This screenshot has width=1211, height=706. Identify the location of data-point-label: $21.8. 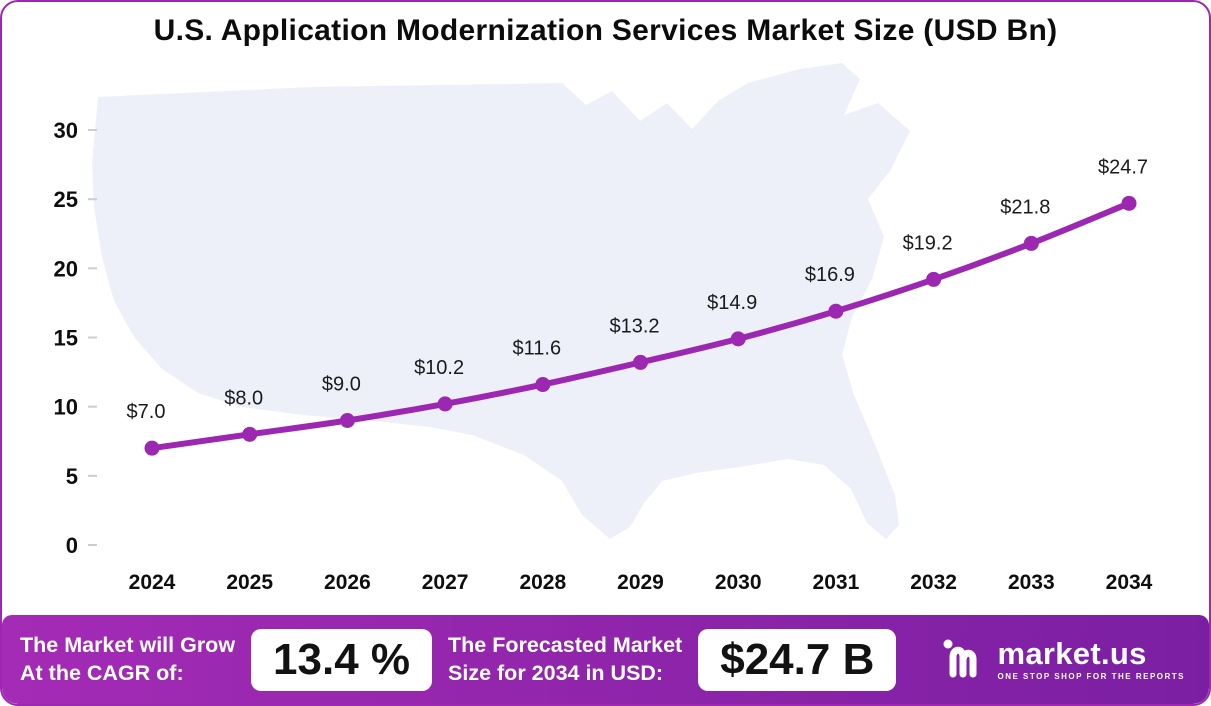
(1025, 207).